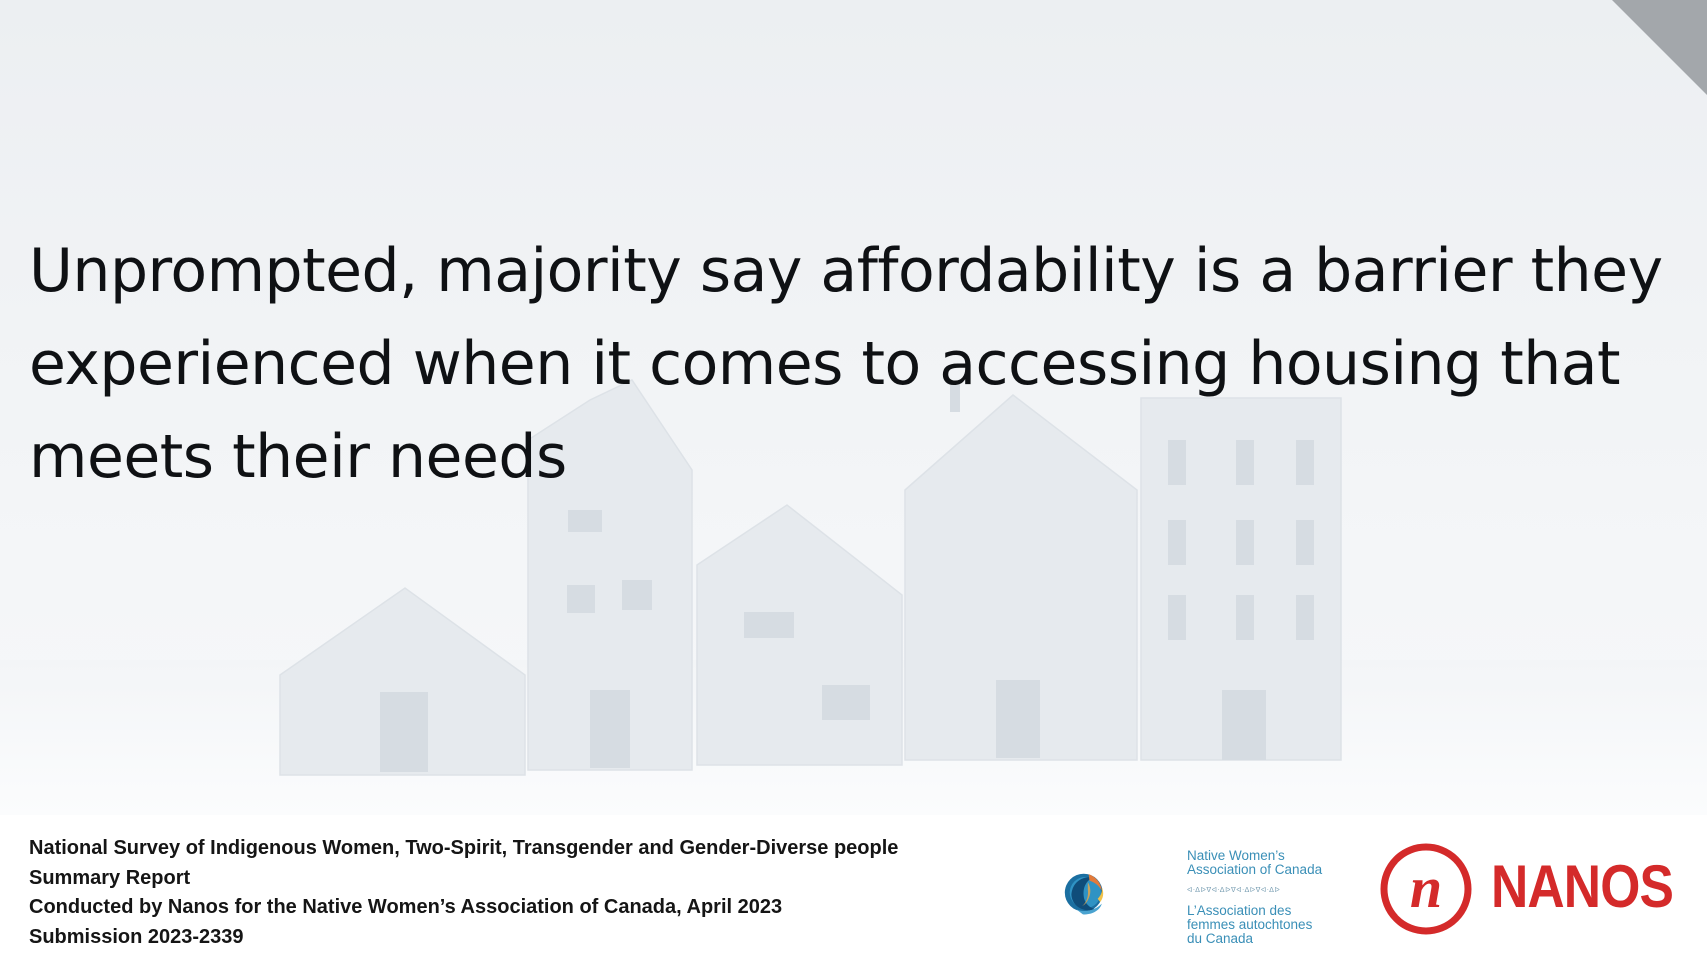  What do you see at coordinates (1255, 869) in the screenshot?
I see `nwac-name-en-2: Association of Canada` at bounding box center [1255, 869].